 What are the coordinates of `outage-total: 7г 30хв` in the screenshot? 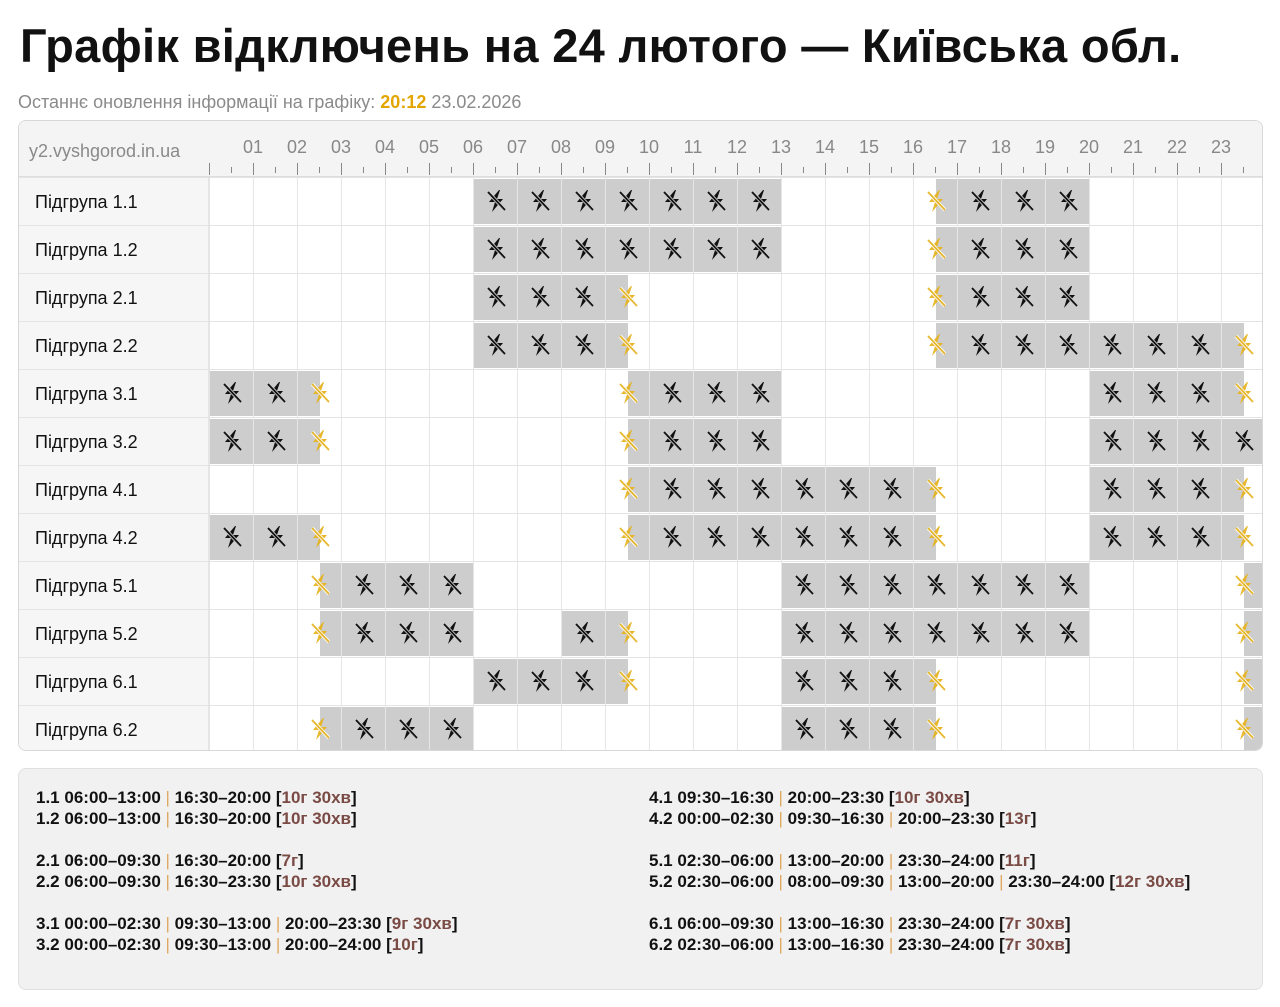 It's located at (1034, 944).